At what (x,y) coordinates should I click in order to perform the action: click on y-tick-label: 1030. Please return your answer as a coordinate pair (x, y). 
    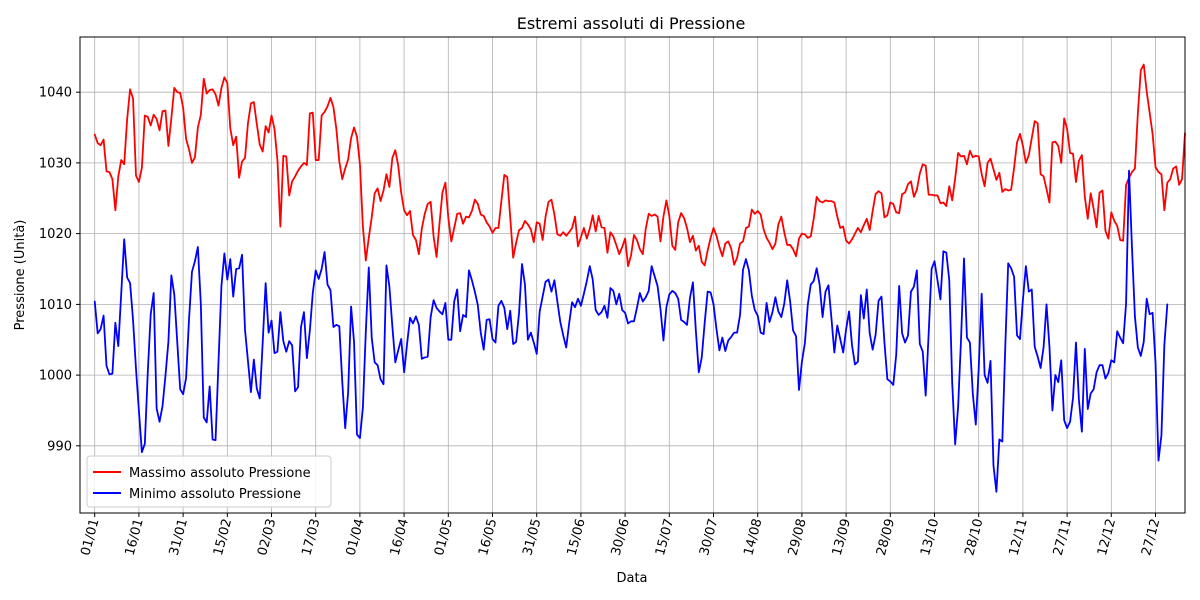
    Looking at the image, I should click on (55, 163).